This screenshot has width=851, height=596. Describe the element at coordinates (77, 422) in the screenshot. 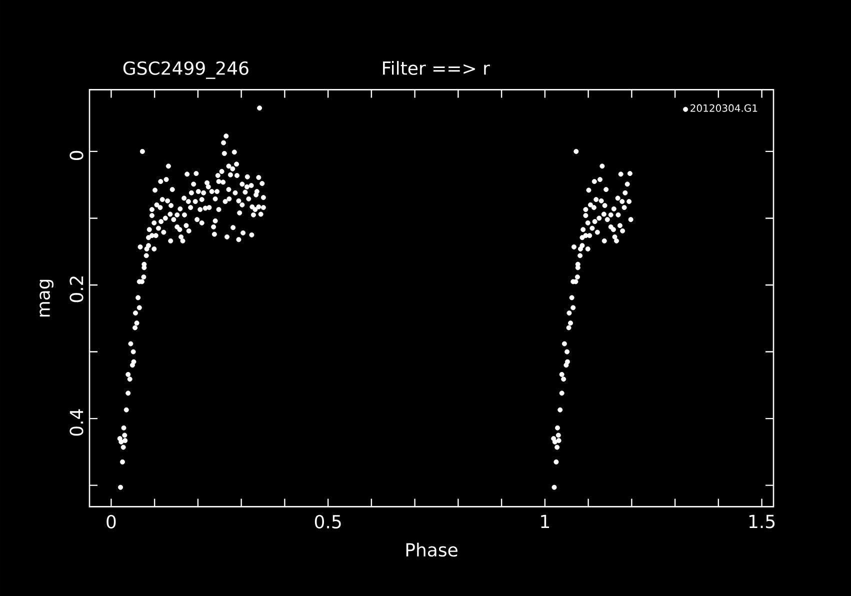

I see `y-tick-label: 0.4` at that location.